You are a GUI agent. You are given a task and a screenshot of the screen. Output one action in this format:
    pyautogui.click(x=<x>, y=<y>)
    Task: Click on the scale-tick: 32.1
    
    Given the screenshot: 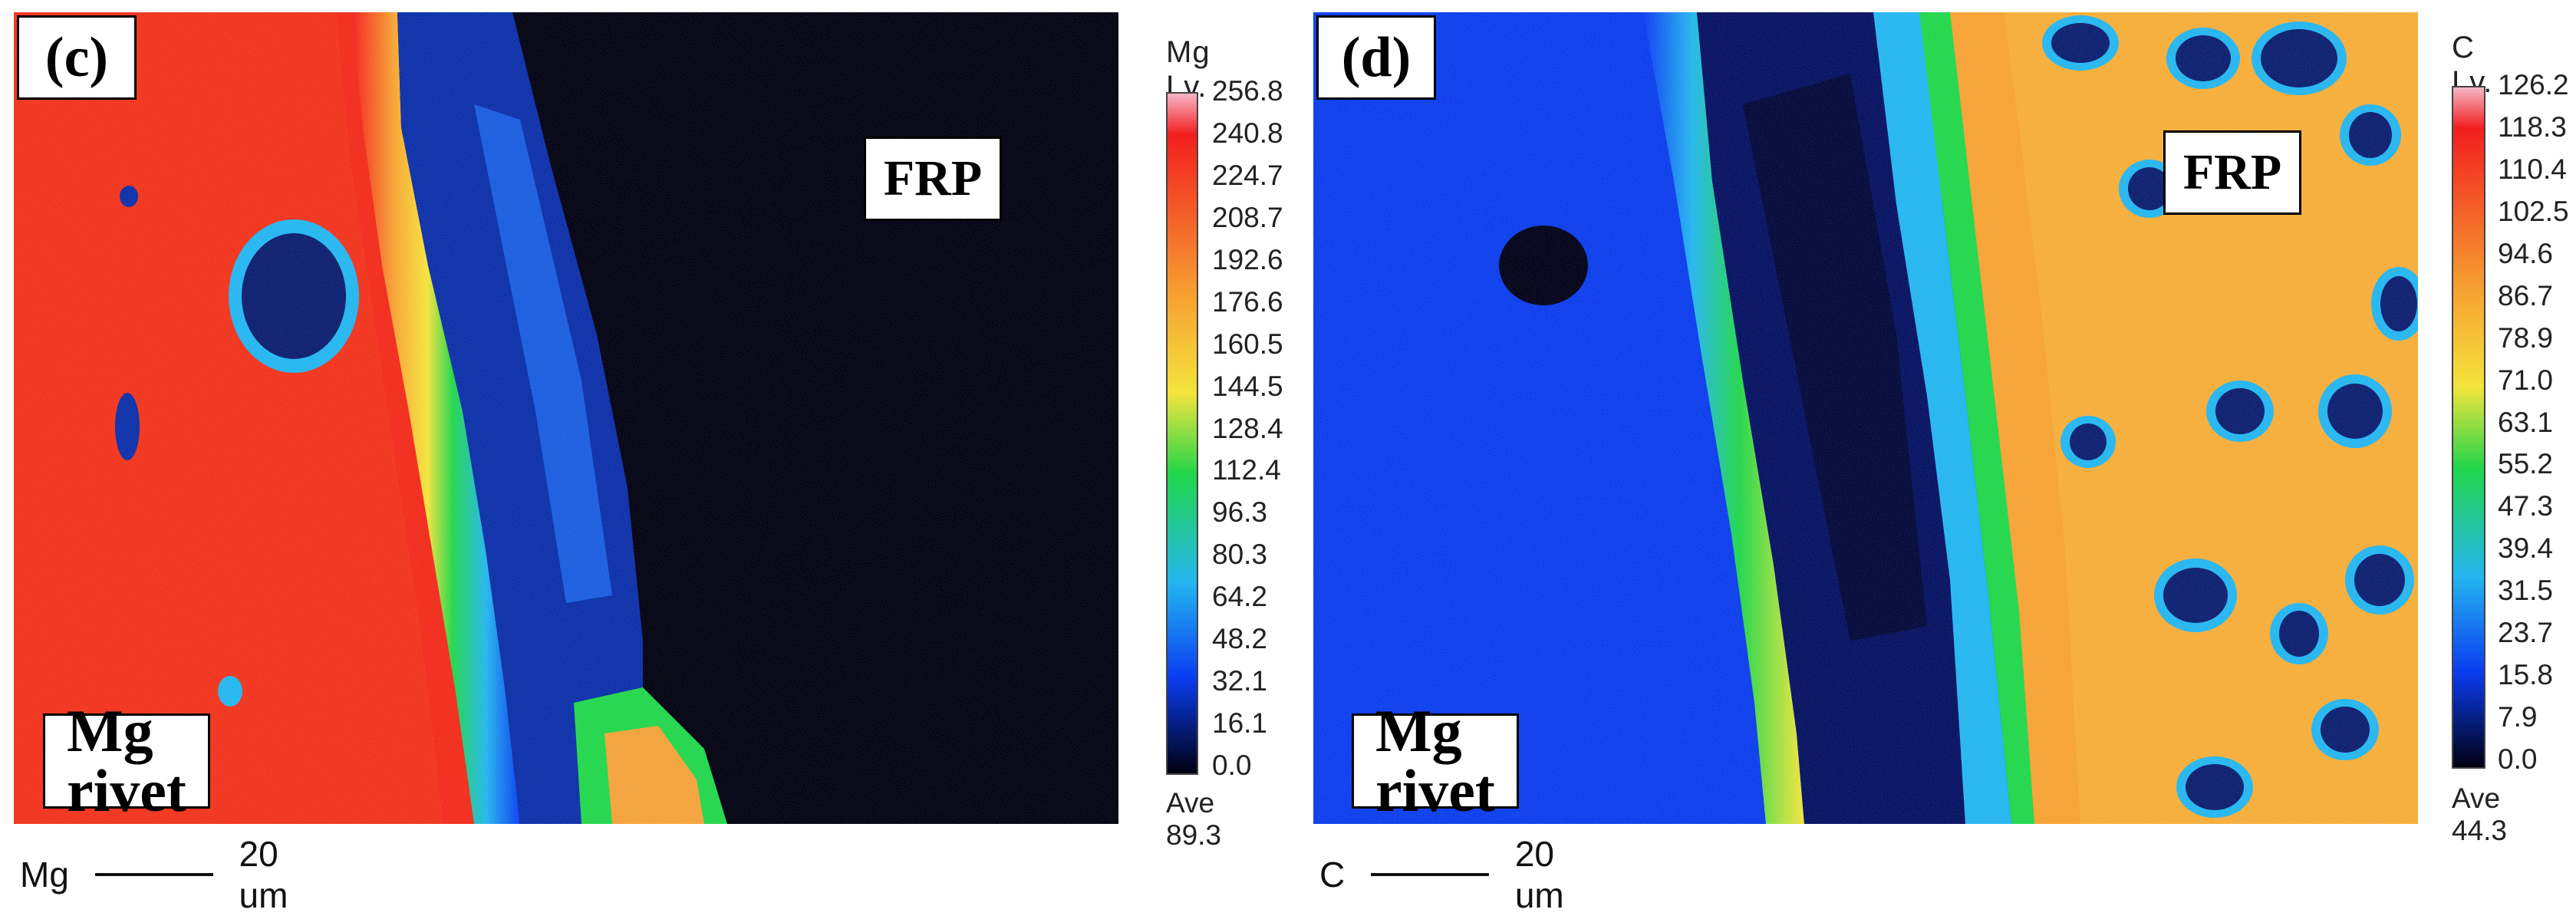 What is the action you would take?
    pyautogui.click(x=1240, y=681)
    